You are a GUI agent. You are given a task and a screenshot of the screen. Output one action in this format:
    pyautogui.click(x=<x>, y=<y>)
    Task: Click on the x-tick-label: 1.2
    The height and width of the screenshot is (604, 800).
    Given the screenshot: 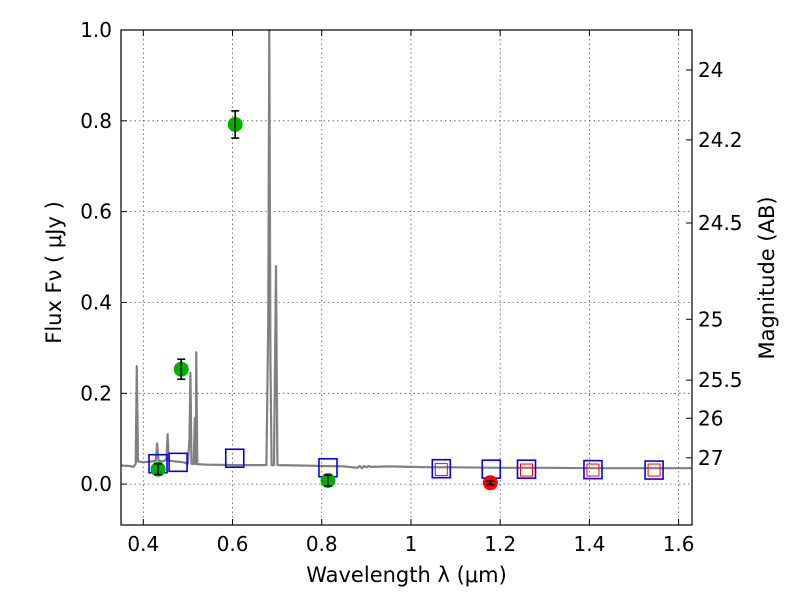 What is the action you would take?
    pyautogui.click(x=500, y=544)
    